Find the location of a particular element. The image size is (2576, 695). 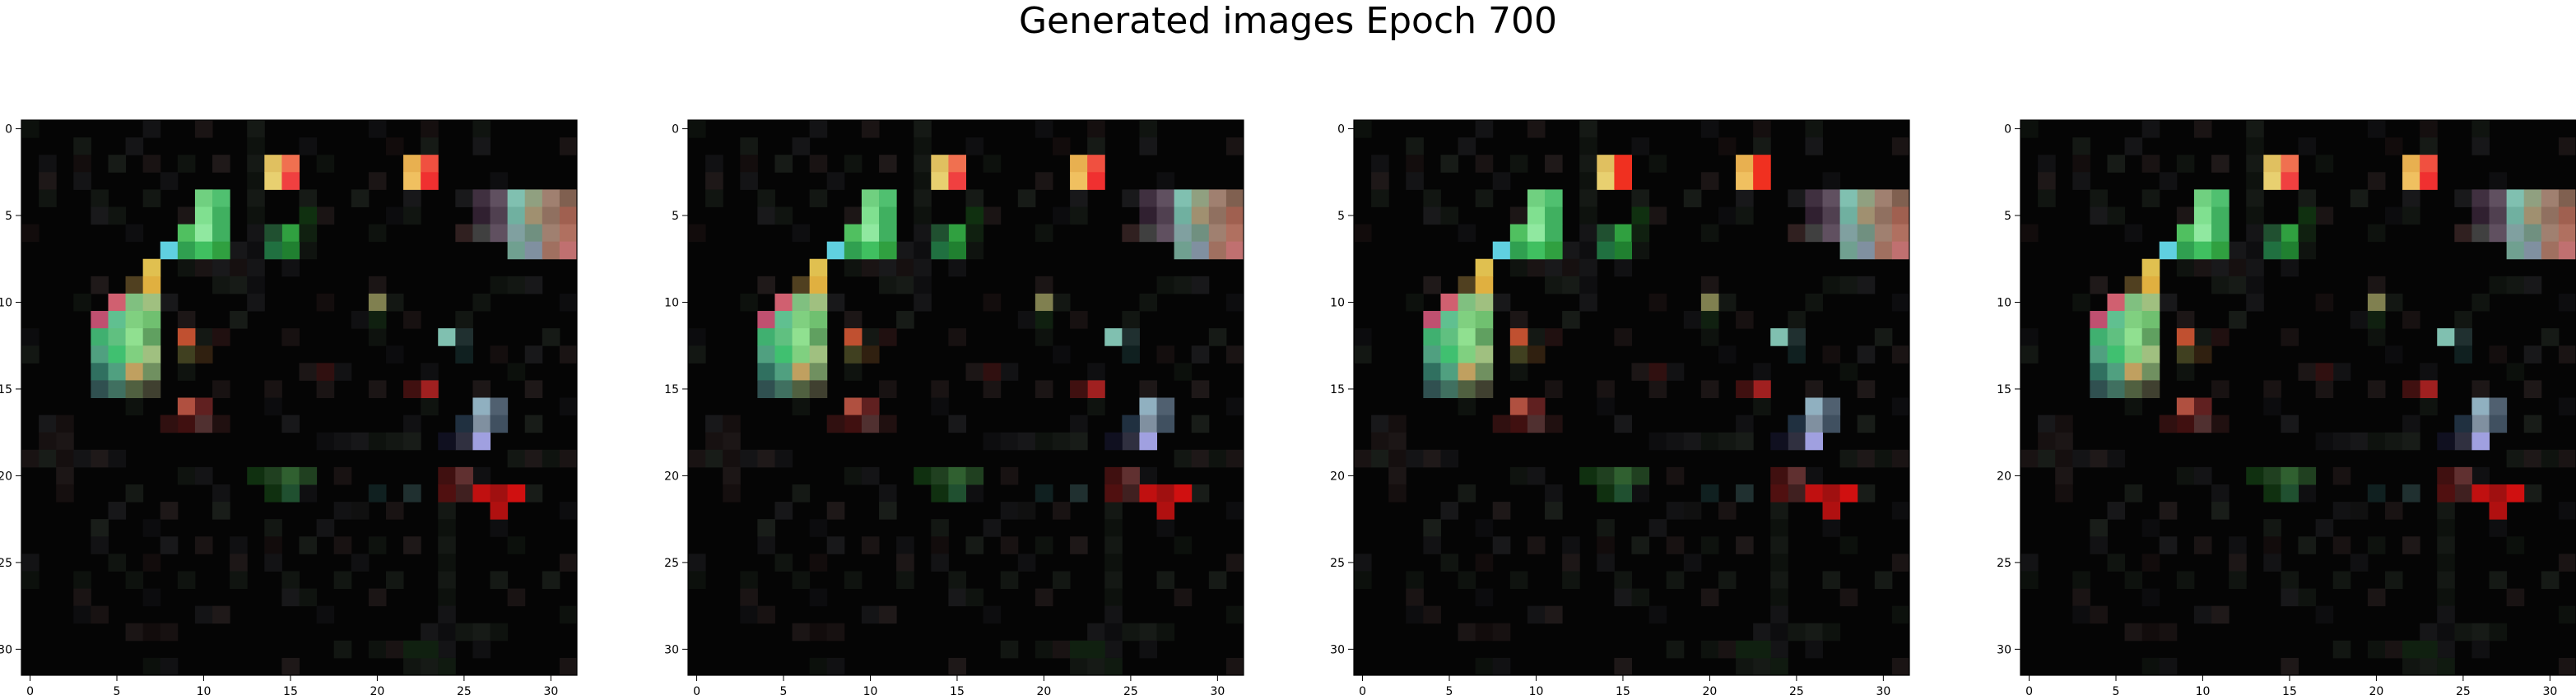

y-tick-label: 25 is located at coordinates (2004, 563).